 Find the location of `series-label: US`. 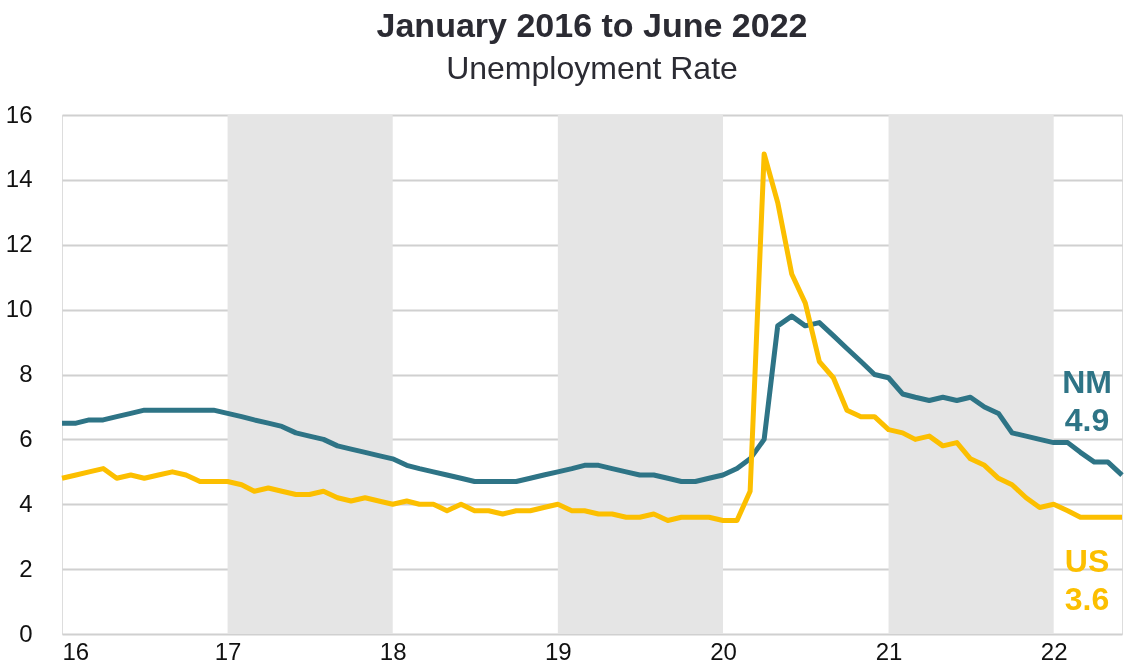

series-label: US is located at coordinates (1087, 561).